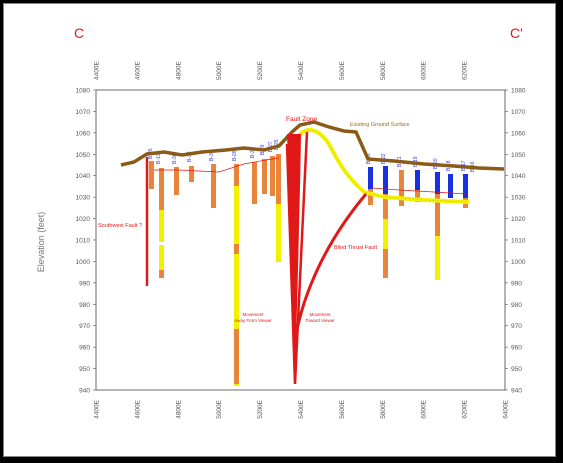 The height and width of the screenshot is (463, 563). What do you see at coordinates (190, 156) in the screenshot?
I see `borehole-label: B-33` at bounding box center [190, 156].